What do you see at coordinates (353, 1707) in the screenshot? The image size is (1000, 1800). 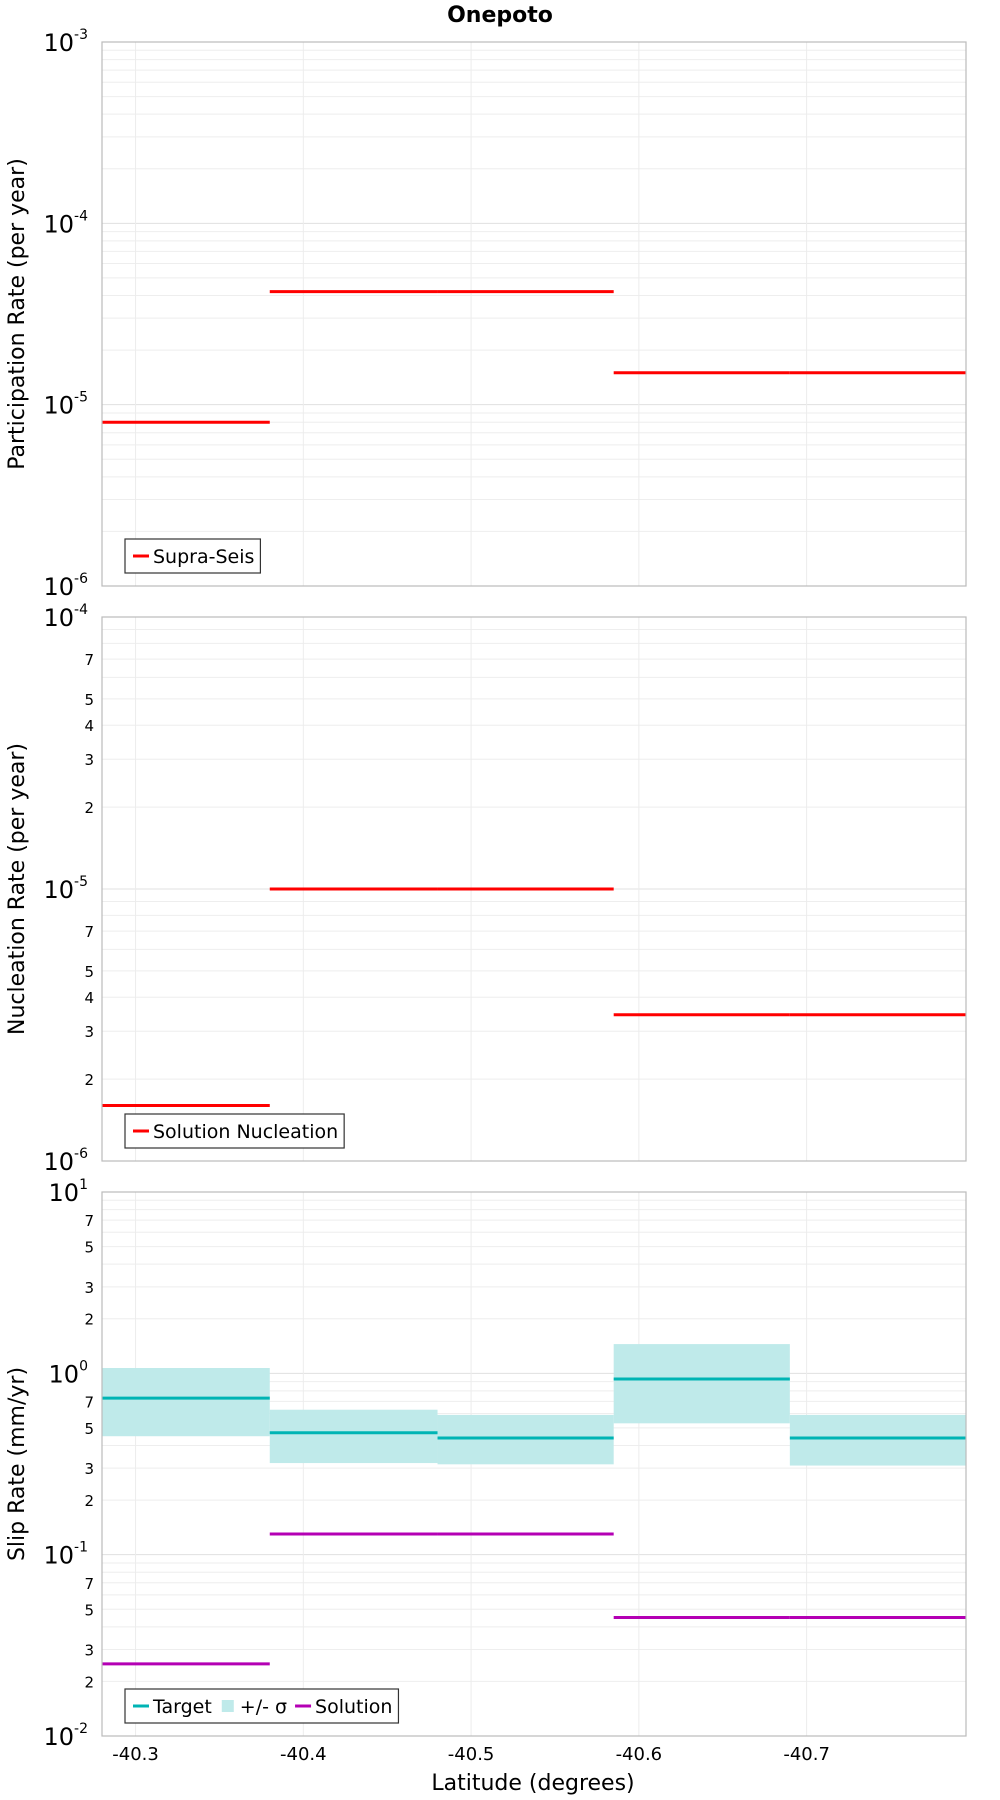 I see `legend-label: Solution` at bounding box center [353, 1707].